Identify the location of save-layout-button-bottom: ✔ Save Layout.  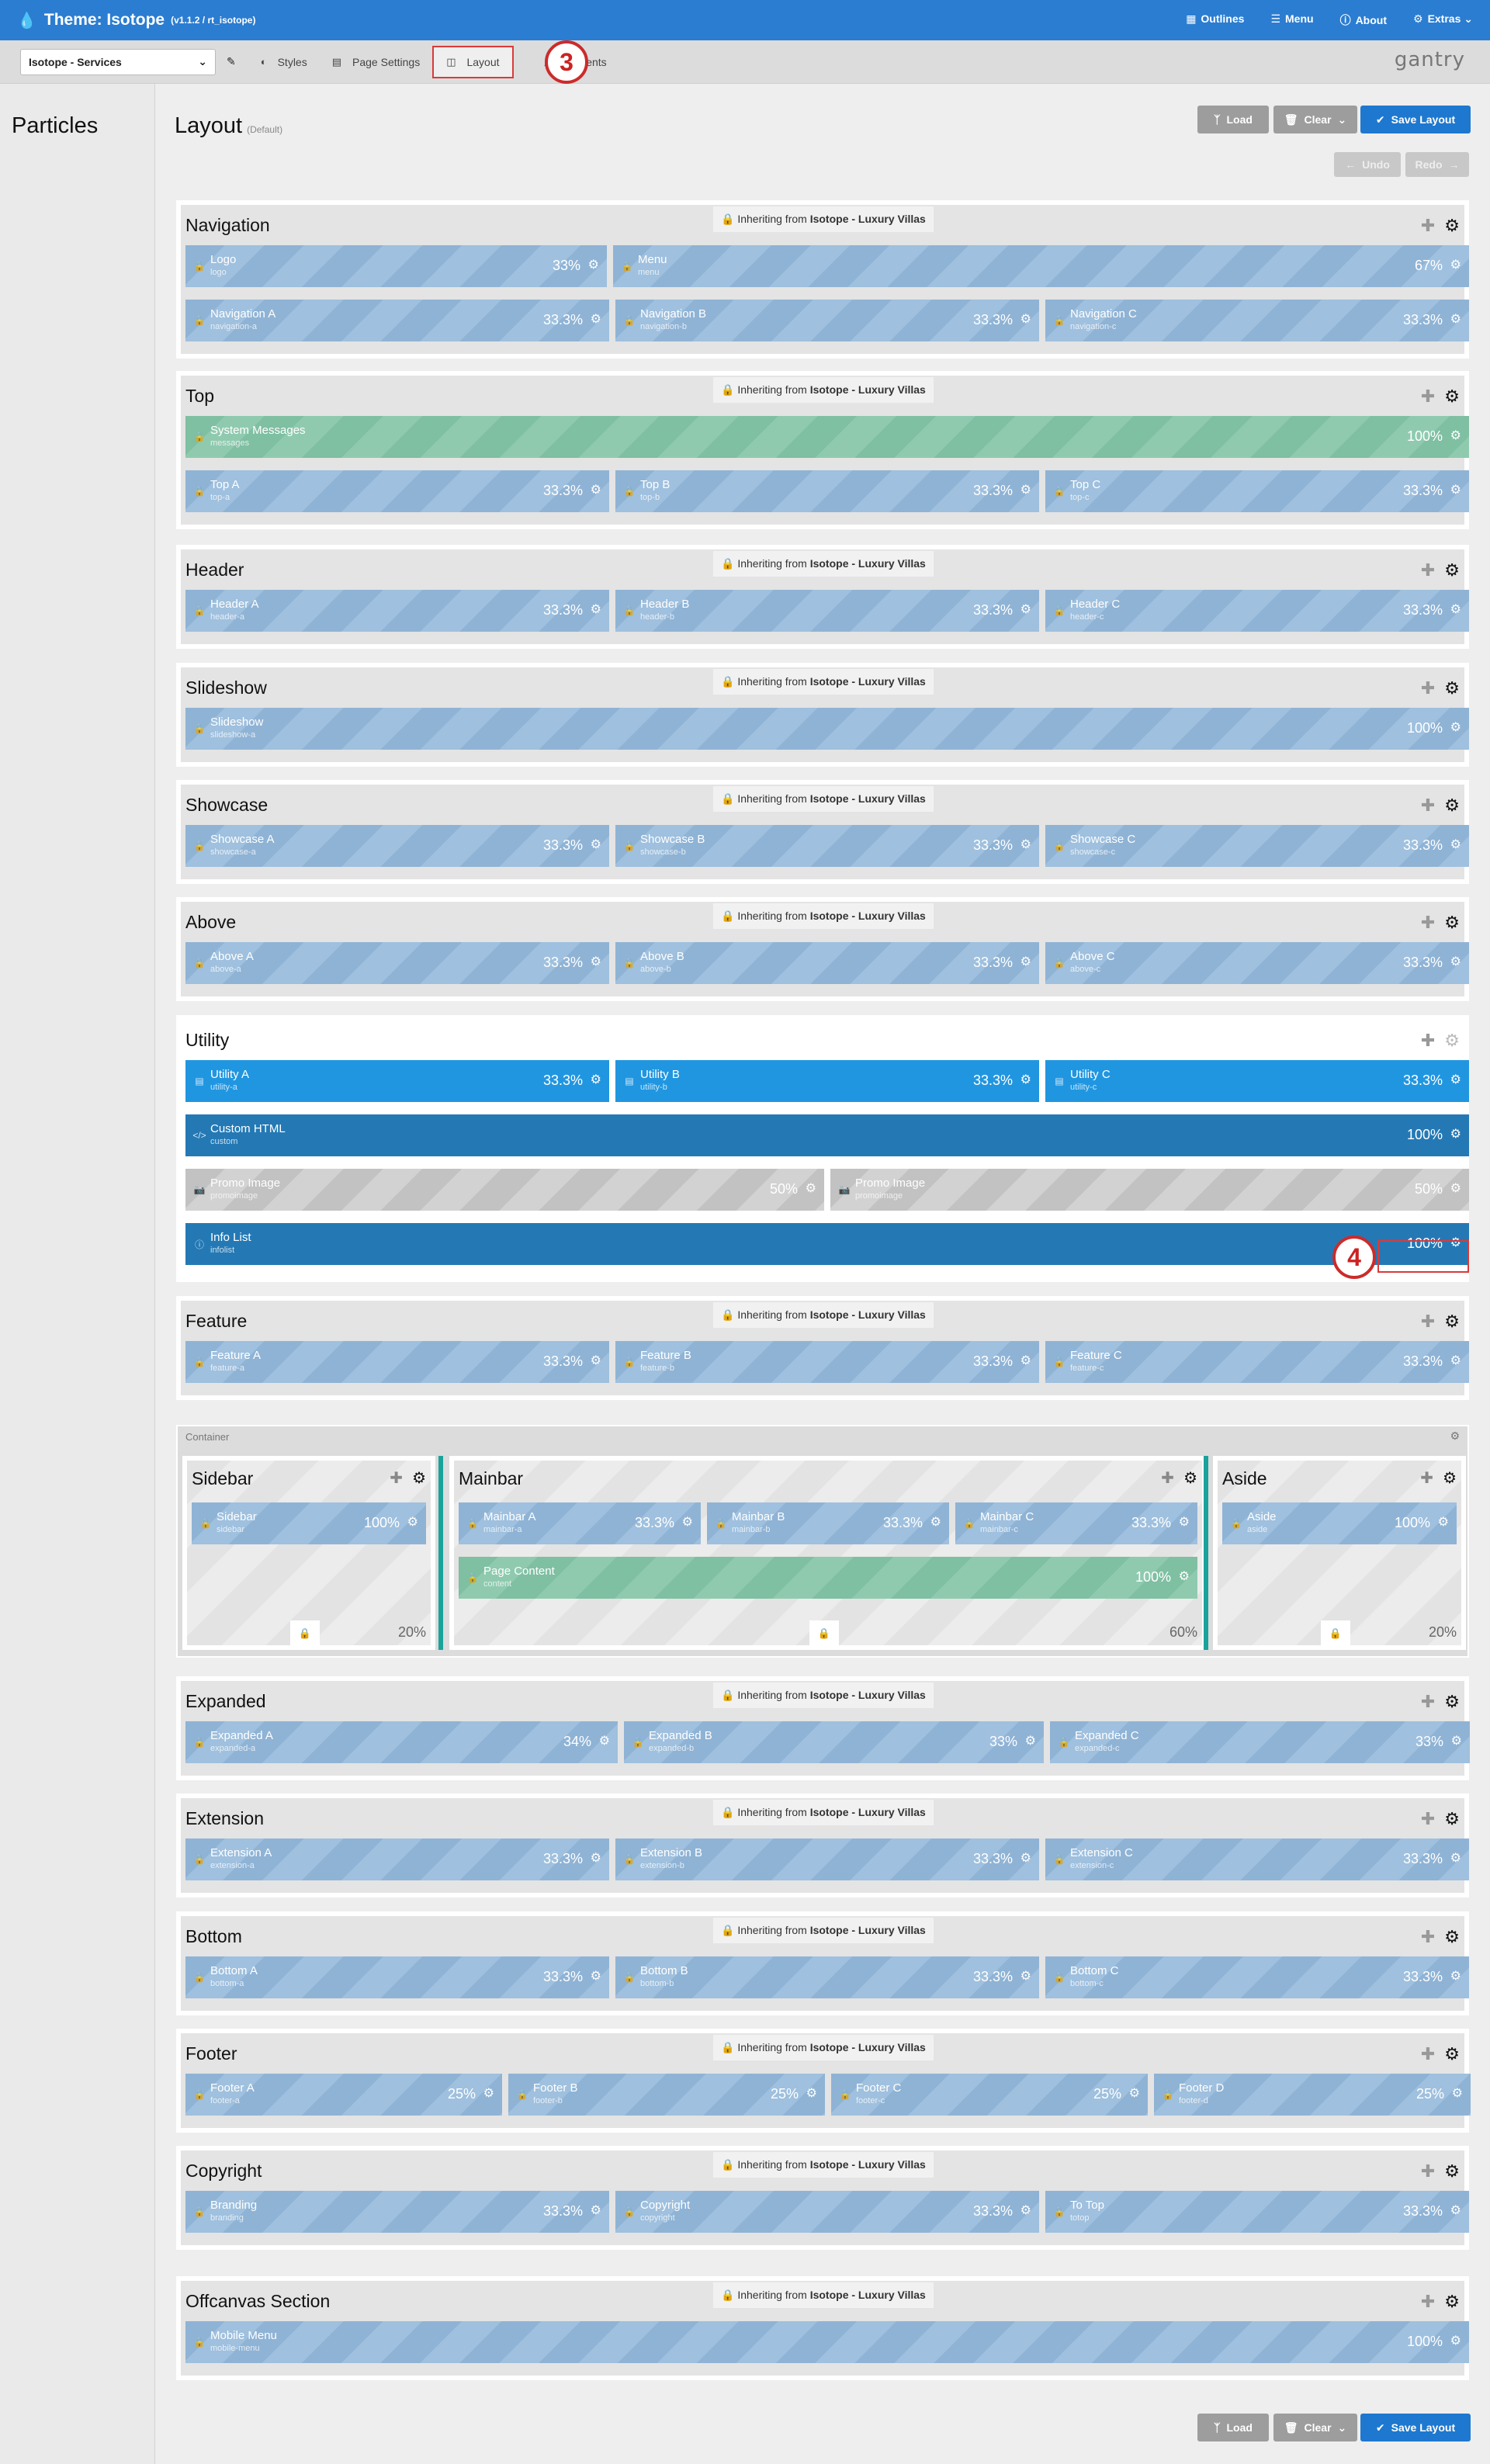
(1415, 2427).